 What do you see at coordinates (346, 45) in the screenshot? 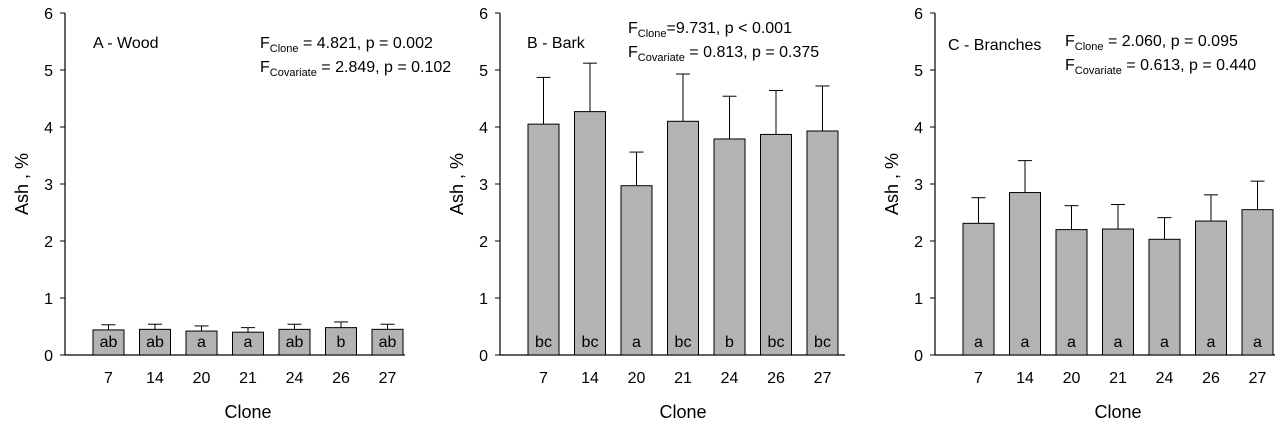
I see `stats-annotation: FClone = 4.821, p = 0.002` at bounding box center [346, 45].